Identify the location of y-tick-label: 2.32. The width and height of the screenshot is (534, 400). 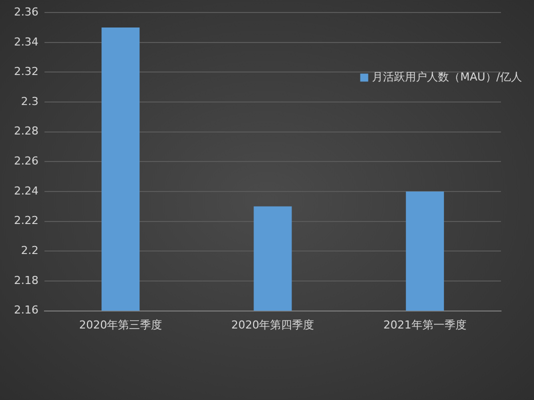
(26, 71).